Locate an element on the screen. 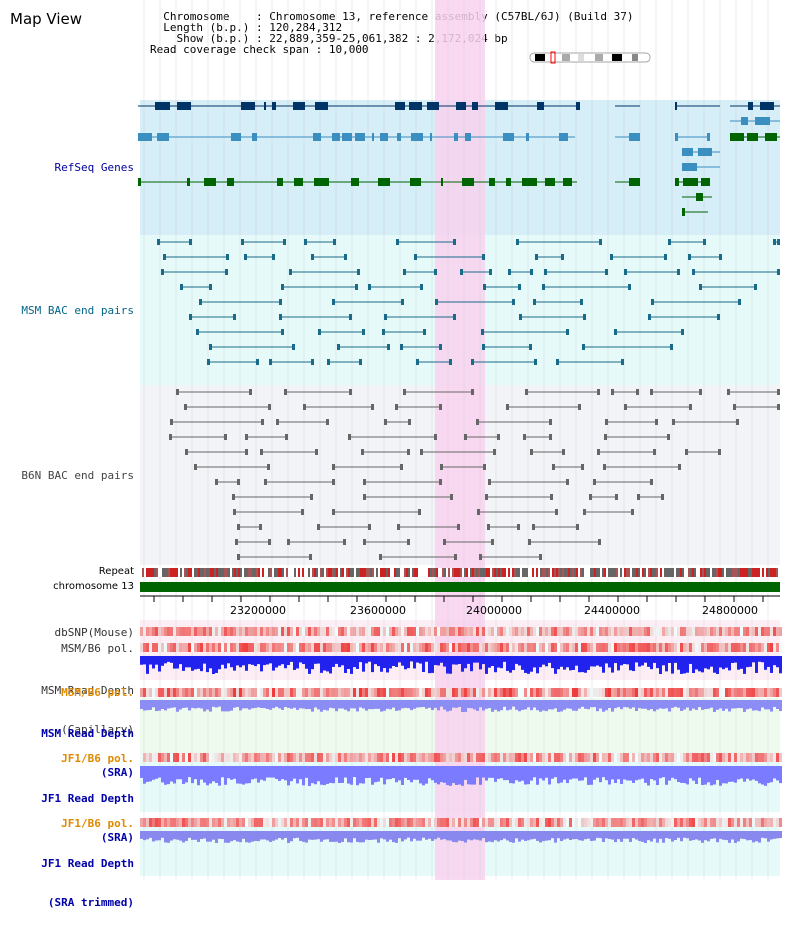 Image resolution: width=800 pixels, height=935 pixels. track-label-msm-read-depth-capillary: MSM Read Depth (Capillary) is located at coordinates (87, 710).